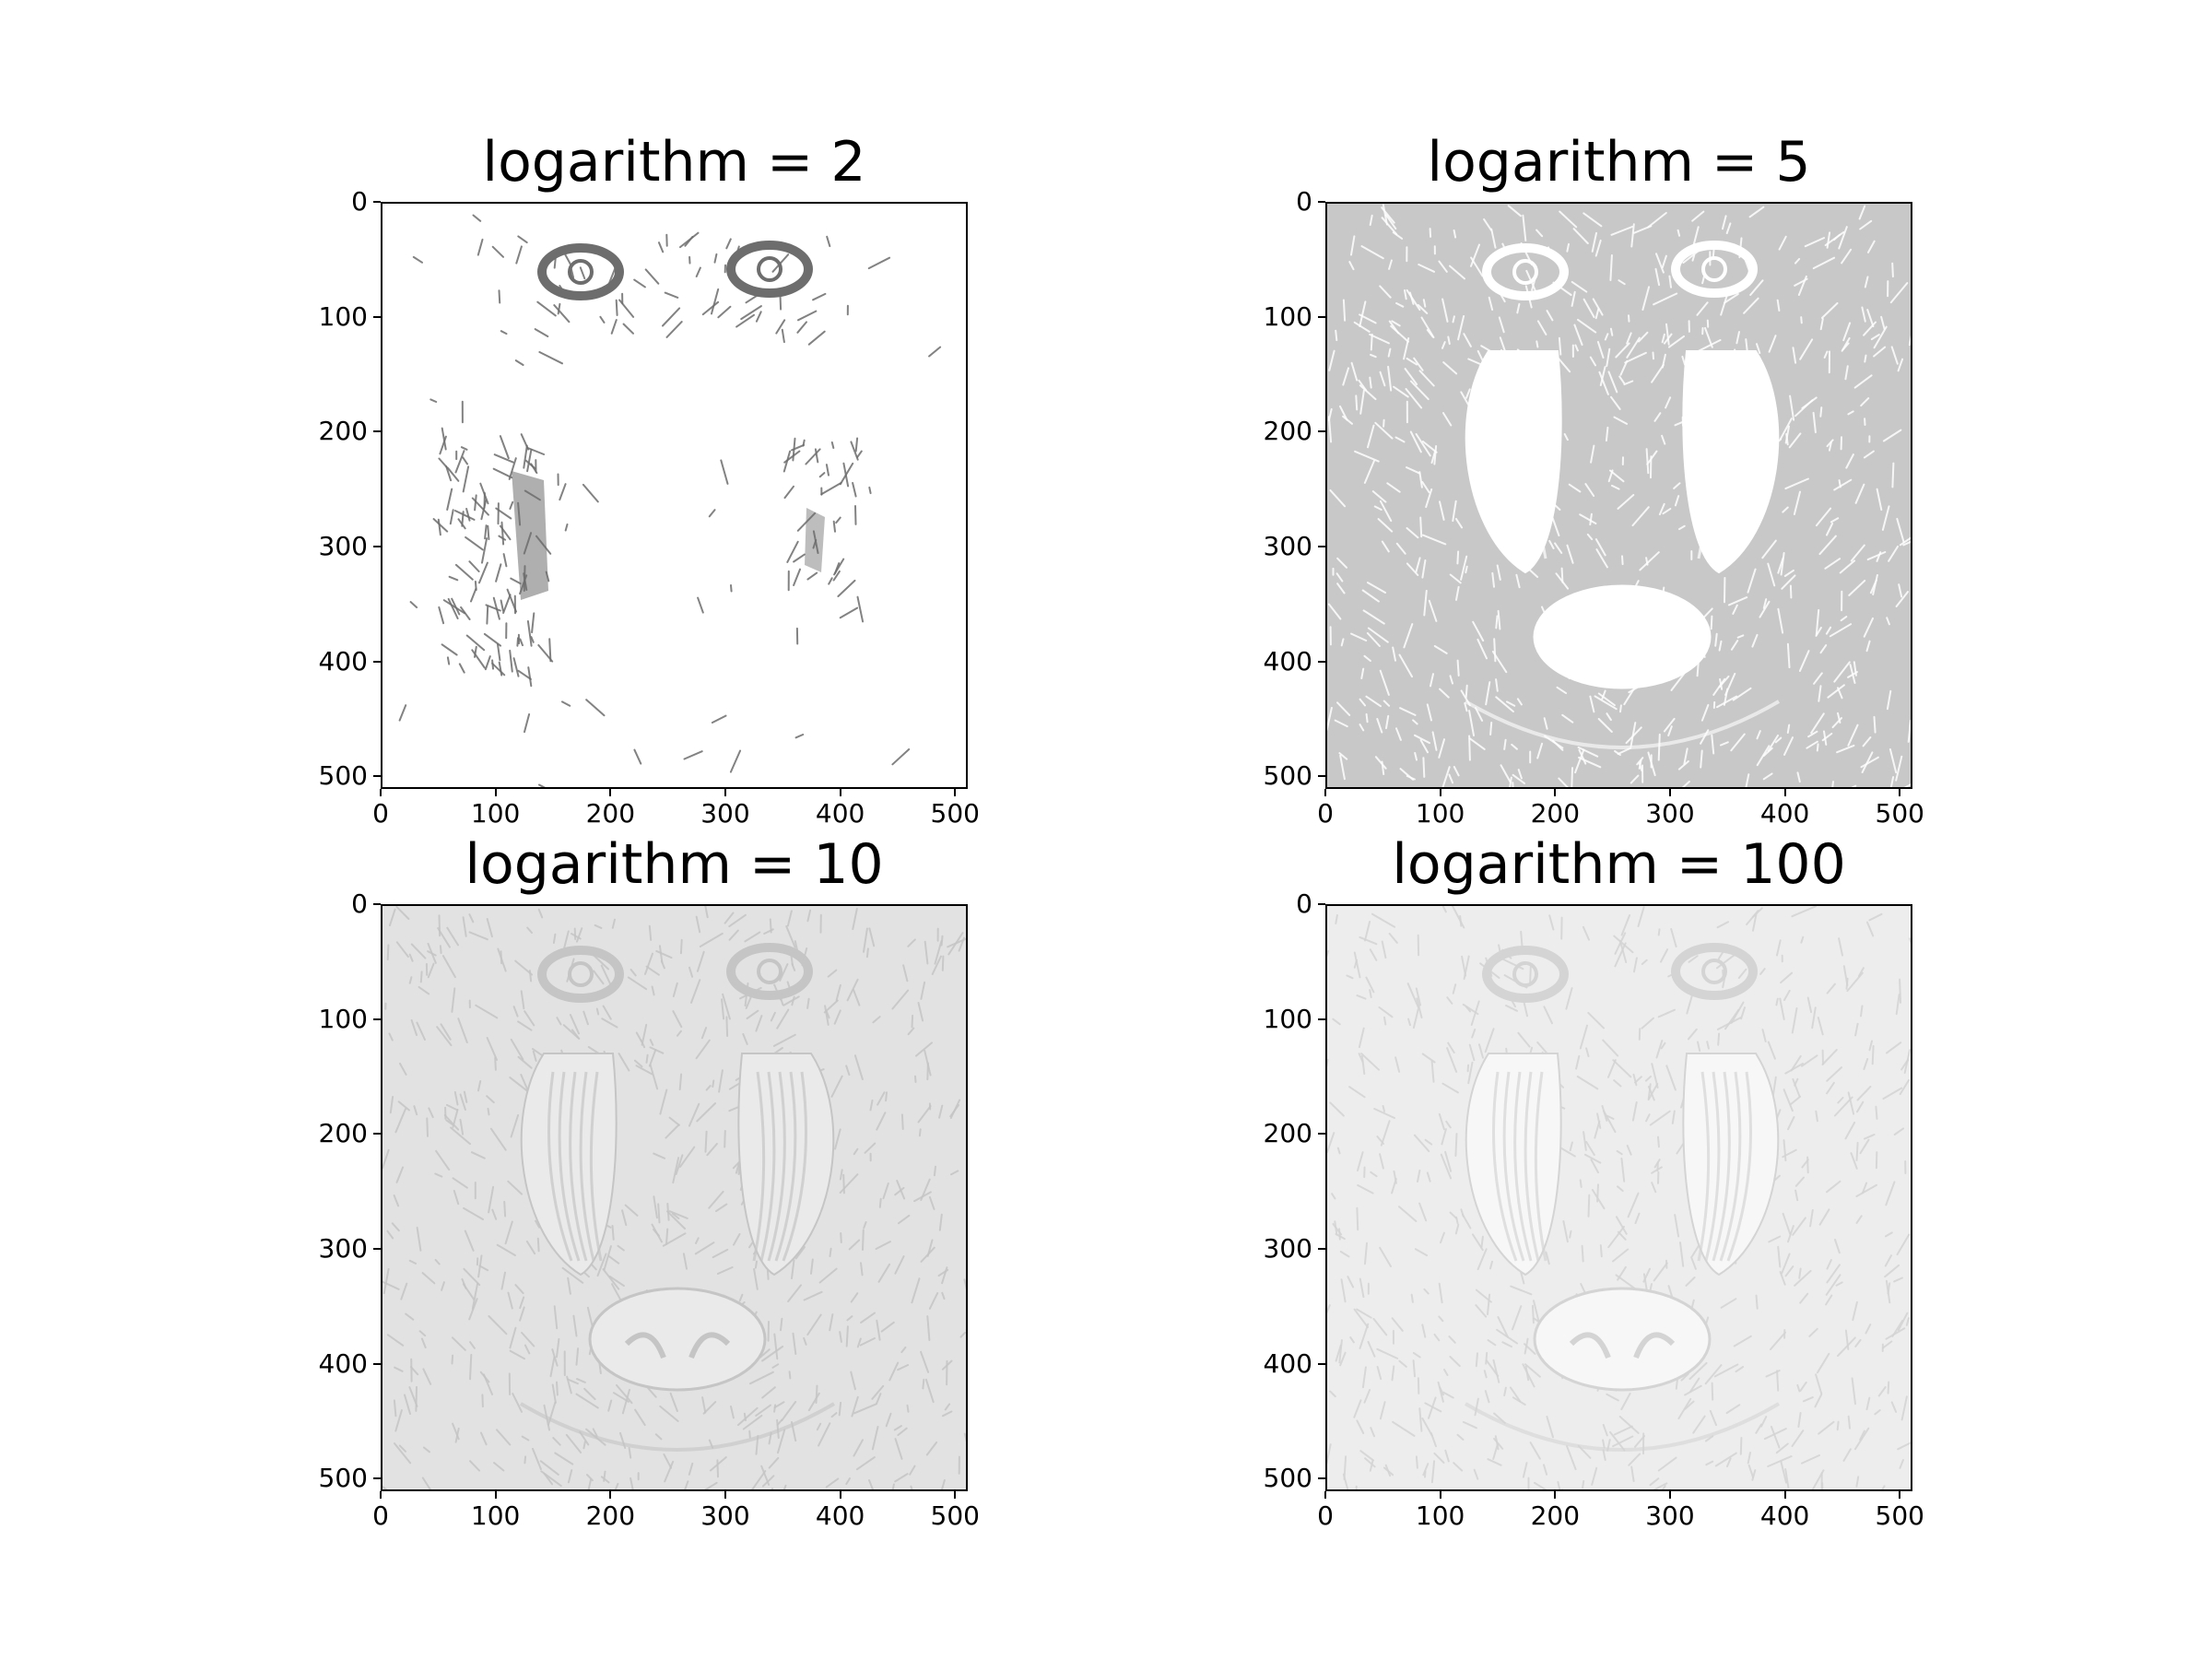 Image resolution: width=2212 pixels, height=1659 pixels. Describe the element at coordinates (1784, 1515) in the screenshot. I see `x-tick-label: 400` at that location.